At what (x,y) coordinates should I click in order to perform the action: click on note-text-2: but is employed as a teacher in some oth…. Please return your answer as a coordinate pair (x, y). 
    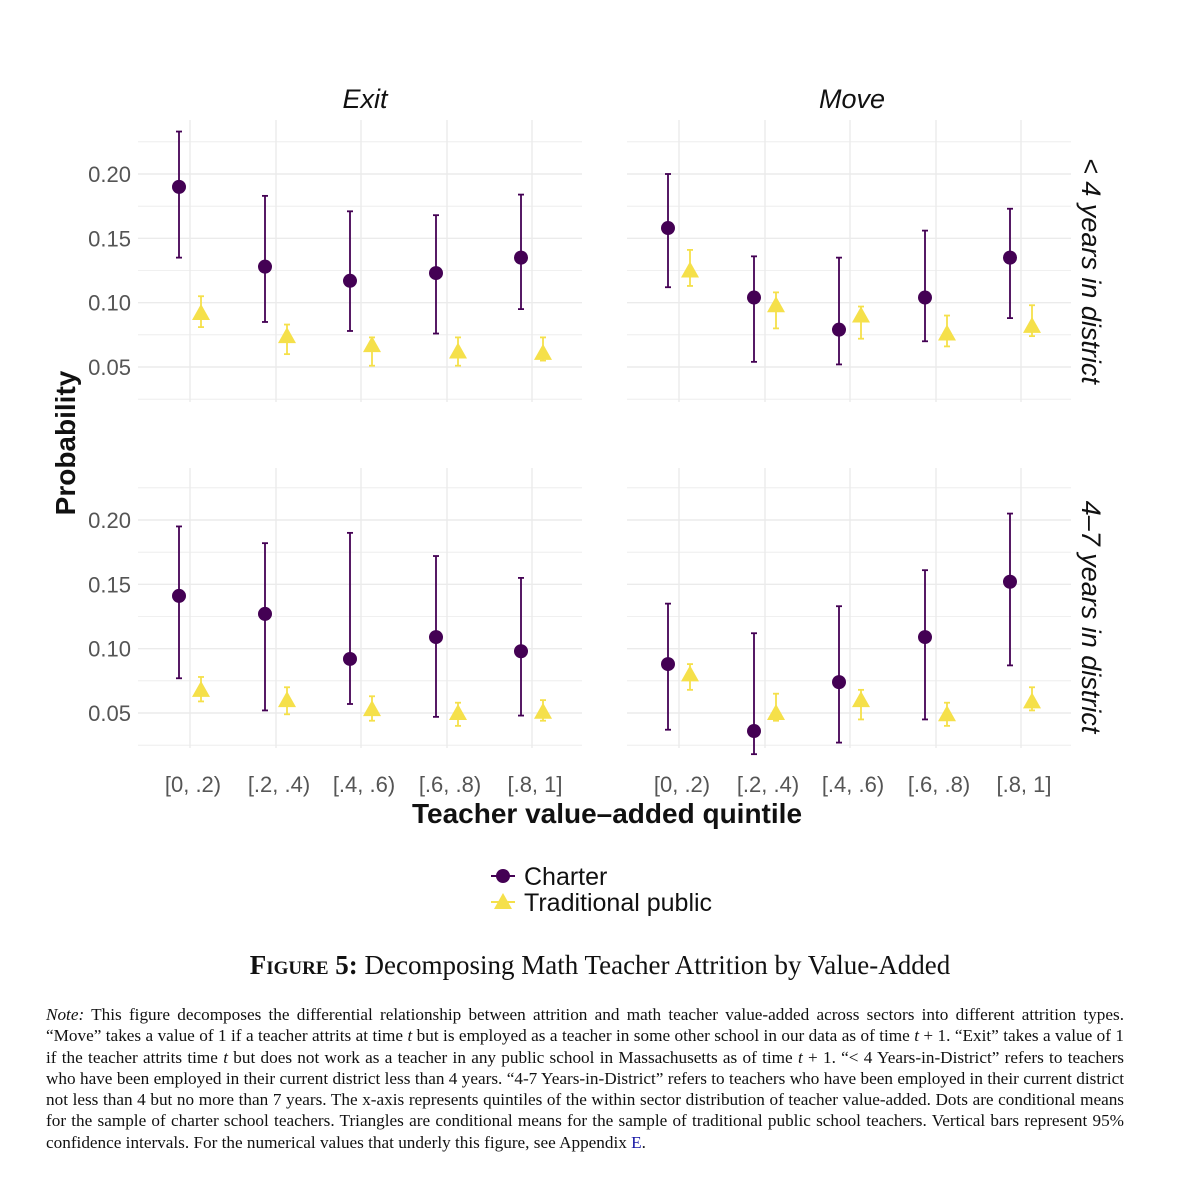
    Looking at the image, I should click on (663, 1036).